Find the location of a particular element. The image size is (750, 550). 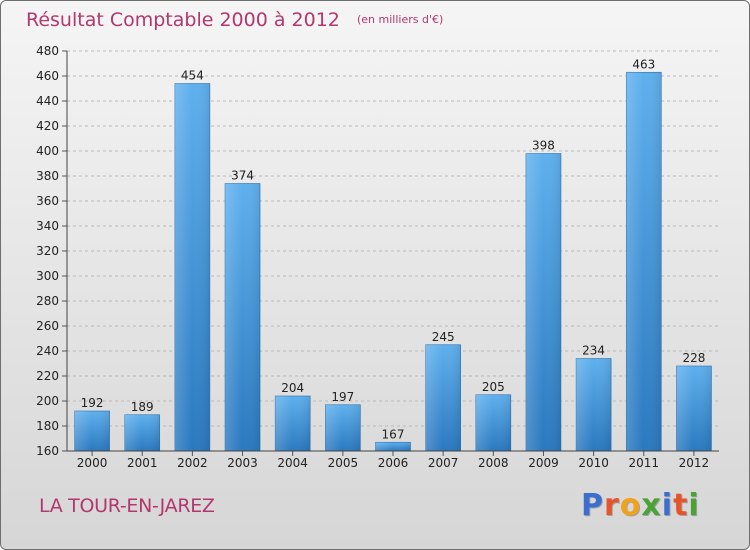

value-label-2002: 454 is located at coordinates (192, 76).